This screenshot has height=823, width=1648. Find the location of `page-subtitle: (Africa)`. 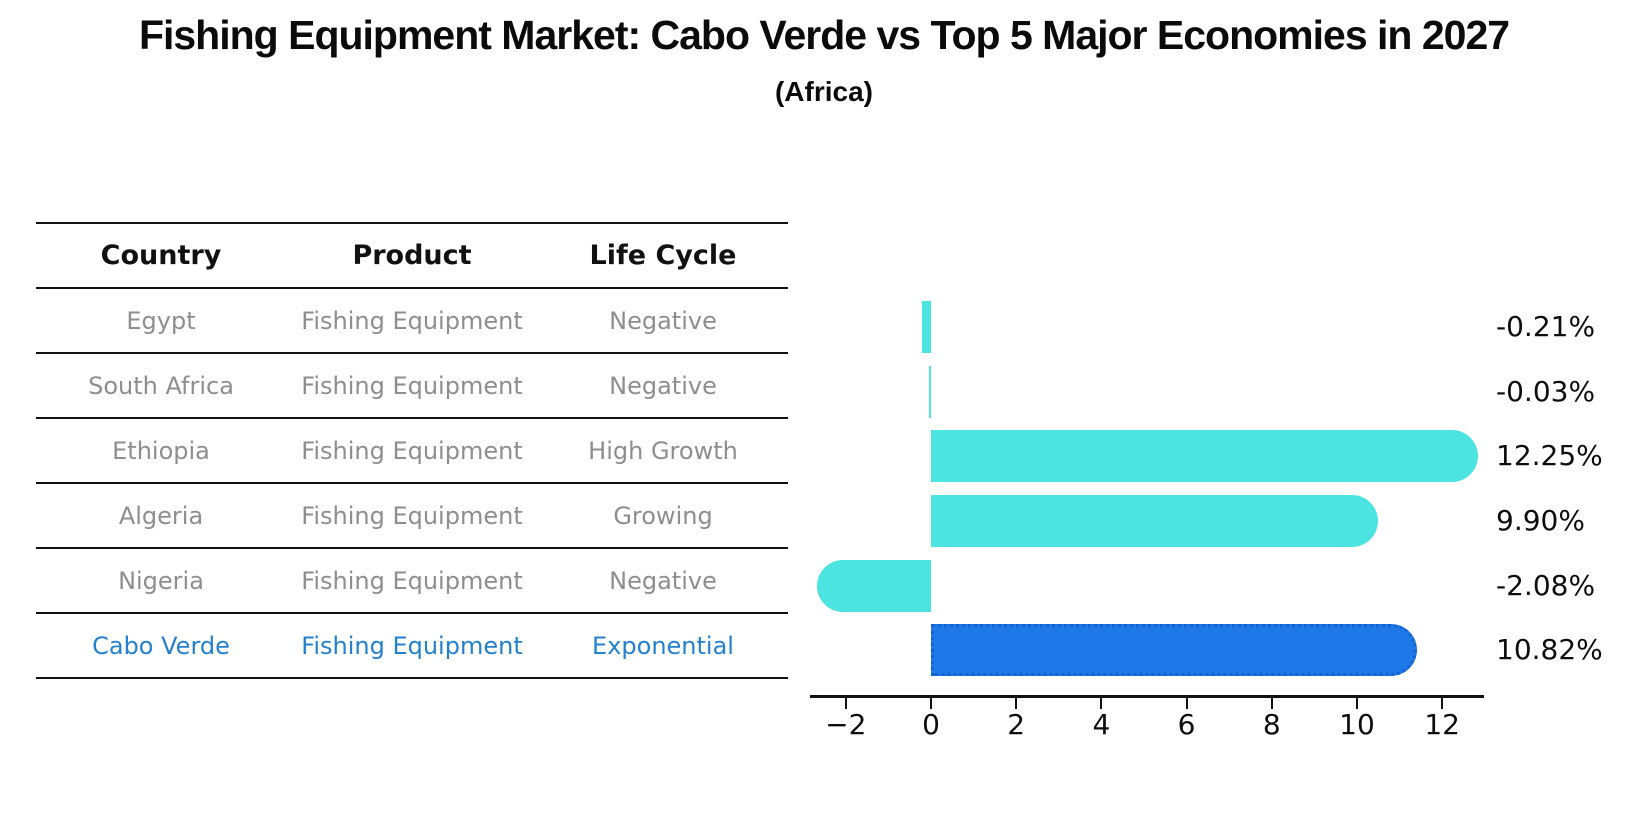

page-subtitle: (Africa) is located at coordinates (823, 91).